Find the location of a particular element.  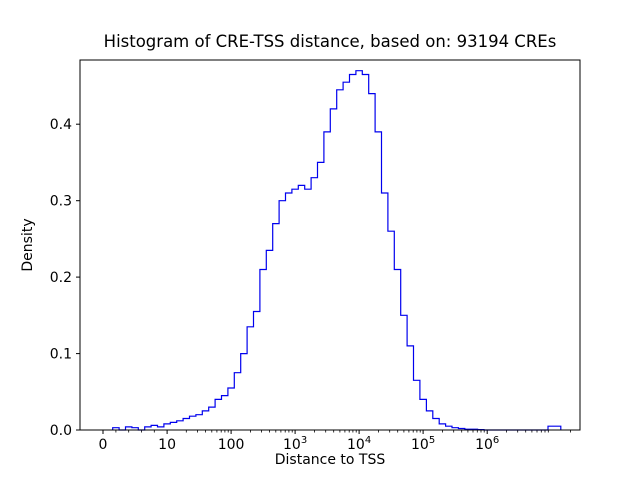

y-tick-label: 0.4 is located at coordinates (61, 125).